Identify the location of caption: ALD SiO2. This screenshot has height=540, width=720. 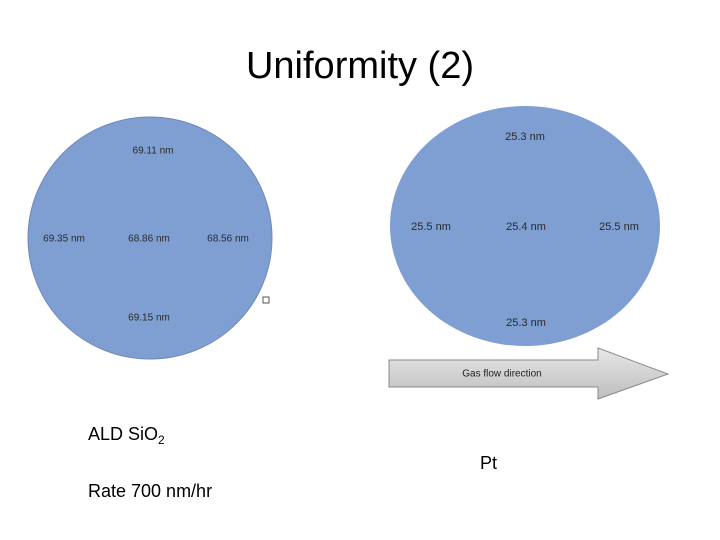
(126, 435).